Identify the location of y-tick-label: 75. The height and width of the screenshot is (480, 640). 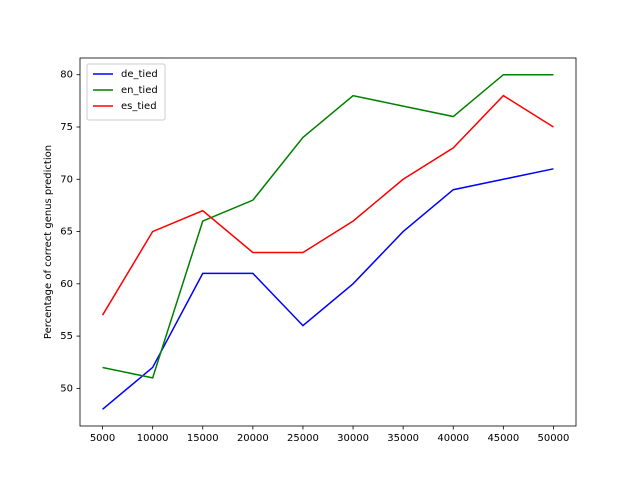
(66, 127).